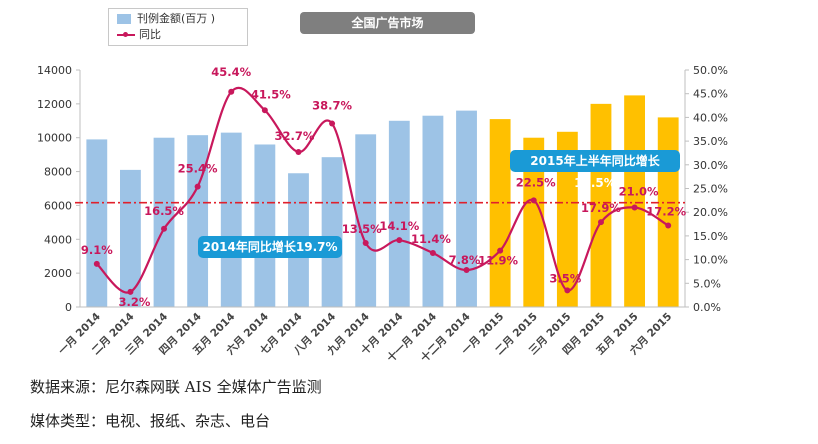 This screenshot has width=818, height=444. Describe the element at coordinates (710, 117) in the screenshot. I see `right-tick-label: 40.0%` at that location.